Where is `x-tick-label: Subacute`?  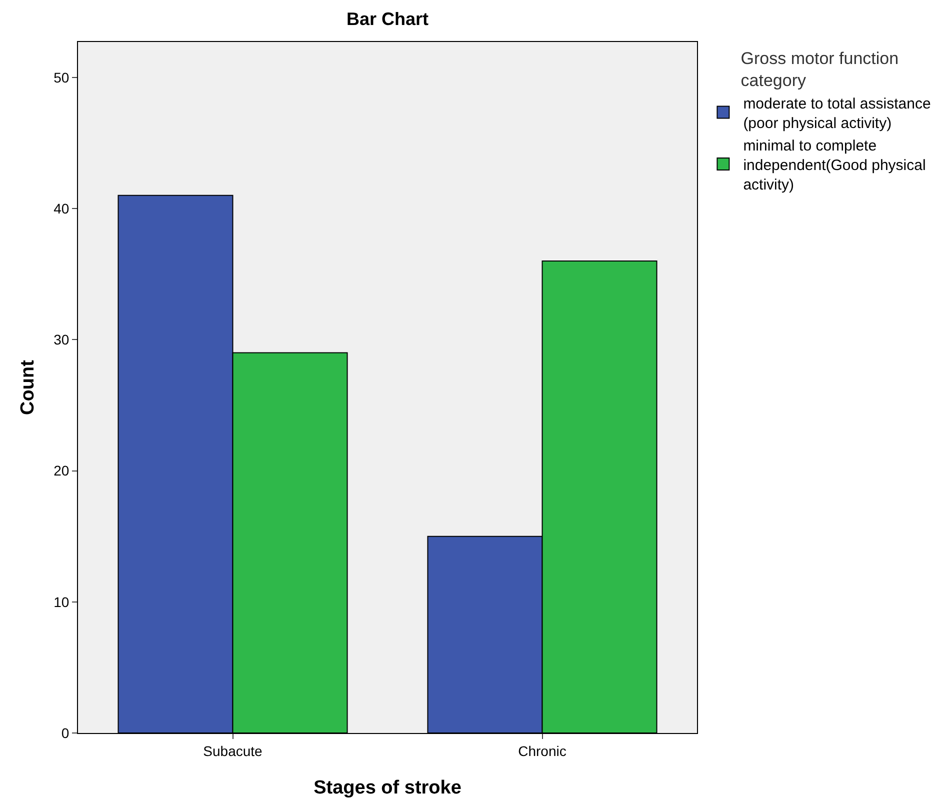 x-tick-label: Subacute is located at coordinates (233, 750).